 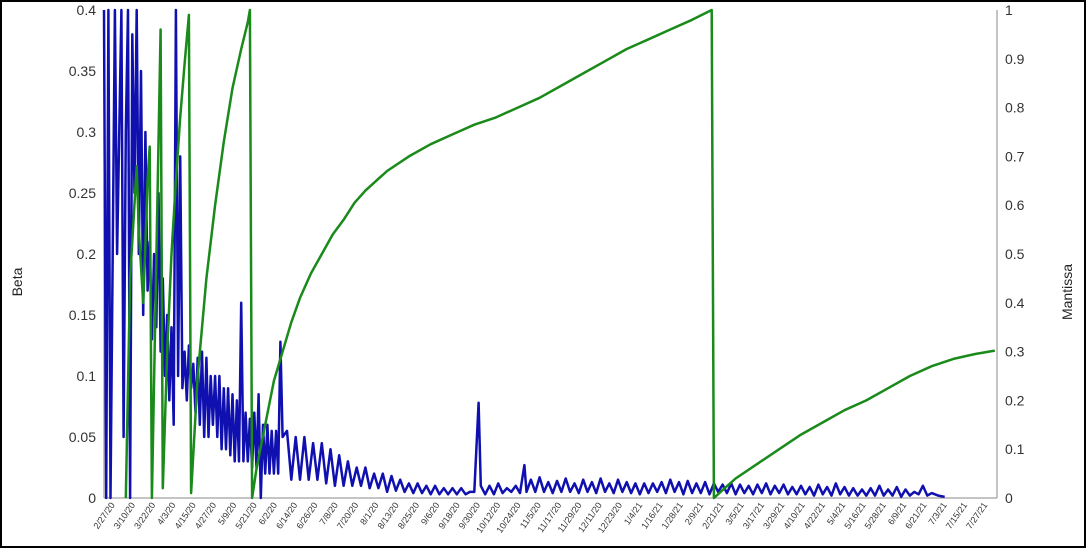 I want to click on left-axis-ticks: 0 0.05 0.1 0.15 0.2 0.25 0.3 0.35 0.4, so click(x=82, y=254).